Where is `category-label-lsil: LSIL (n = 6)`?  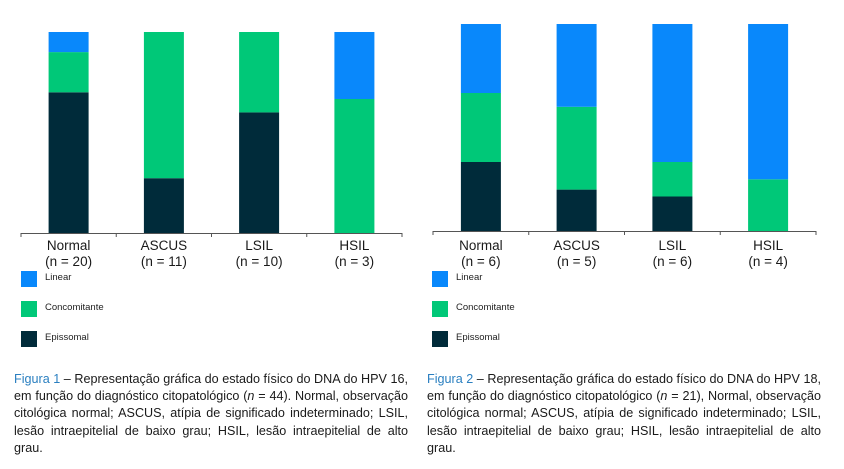
category-label-lsil: LSIL (n = 6) is located at coordinates (672, 254).